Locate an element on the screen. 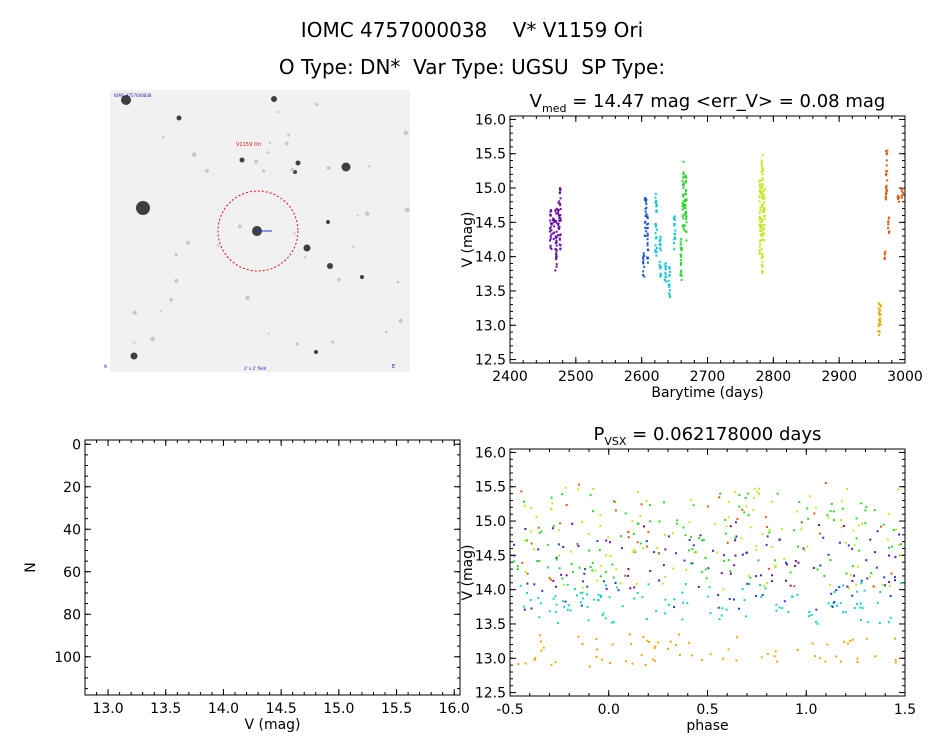 Image resolution: width=944 pixels, height=747 pixels. x-tick-label: 0.0 is located at coordinates (609, 710).